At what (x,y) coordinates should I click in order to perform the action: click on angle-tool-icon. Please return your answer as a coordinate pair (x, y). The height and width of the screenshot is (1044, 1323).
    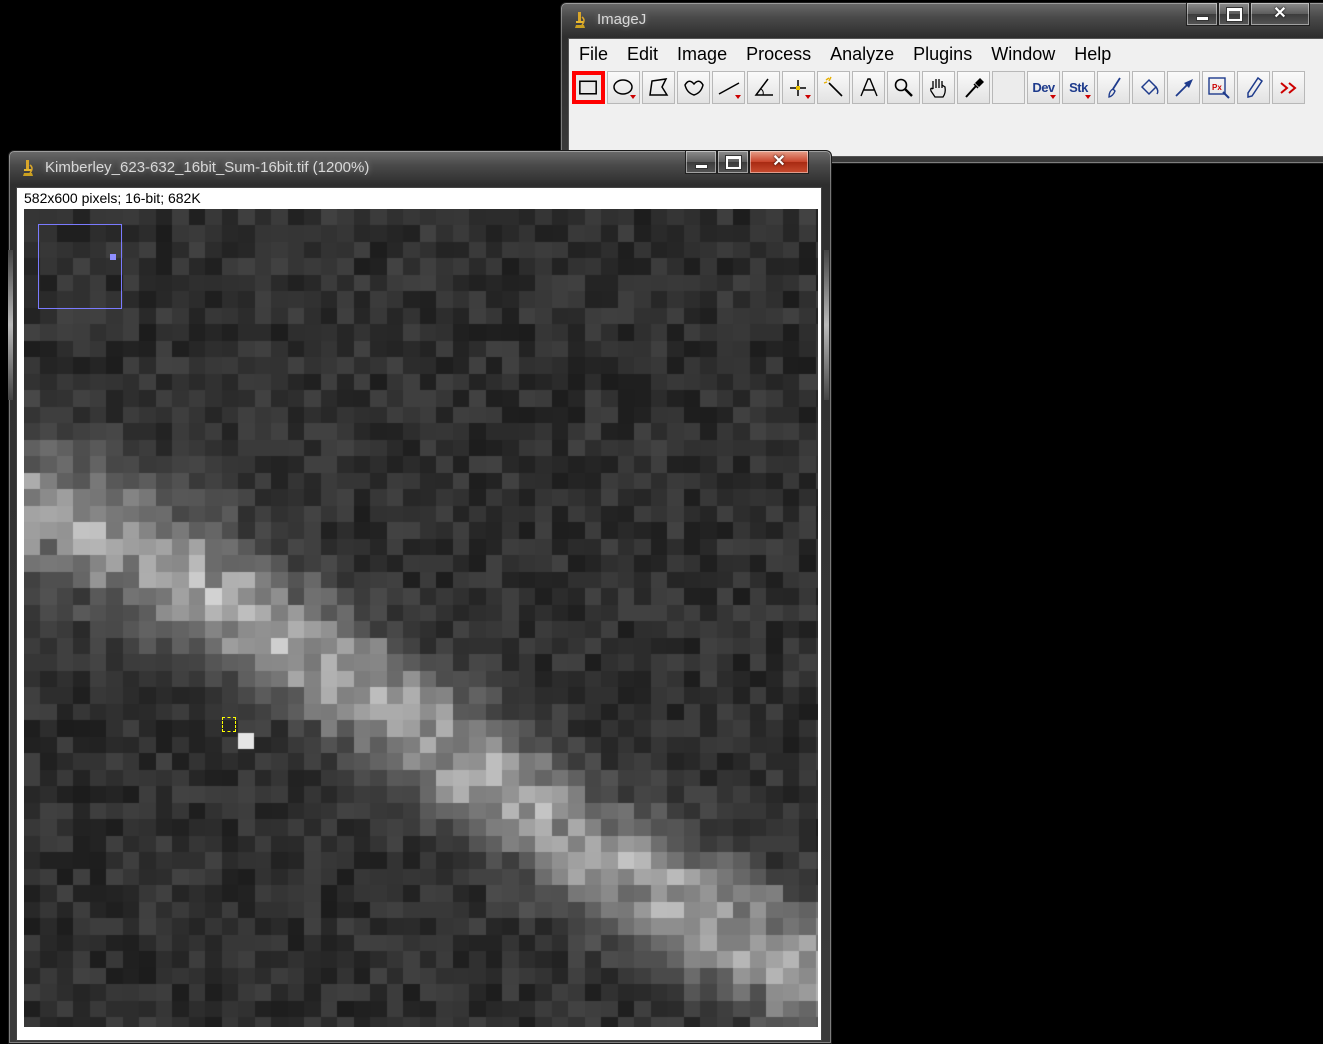
    Looking at the image, I should click on (763, 87).